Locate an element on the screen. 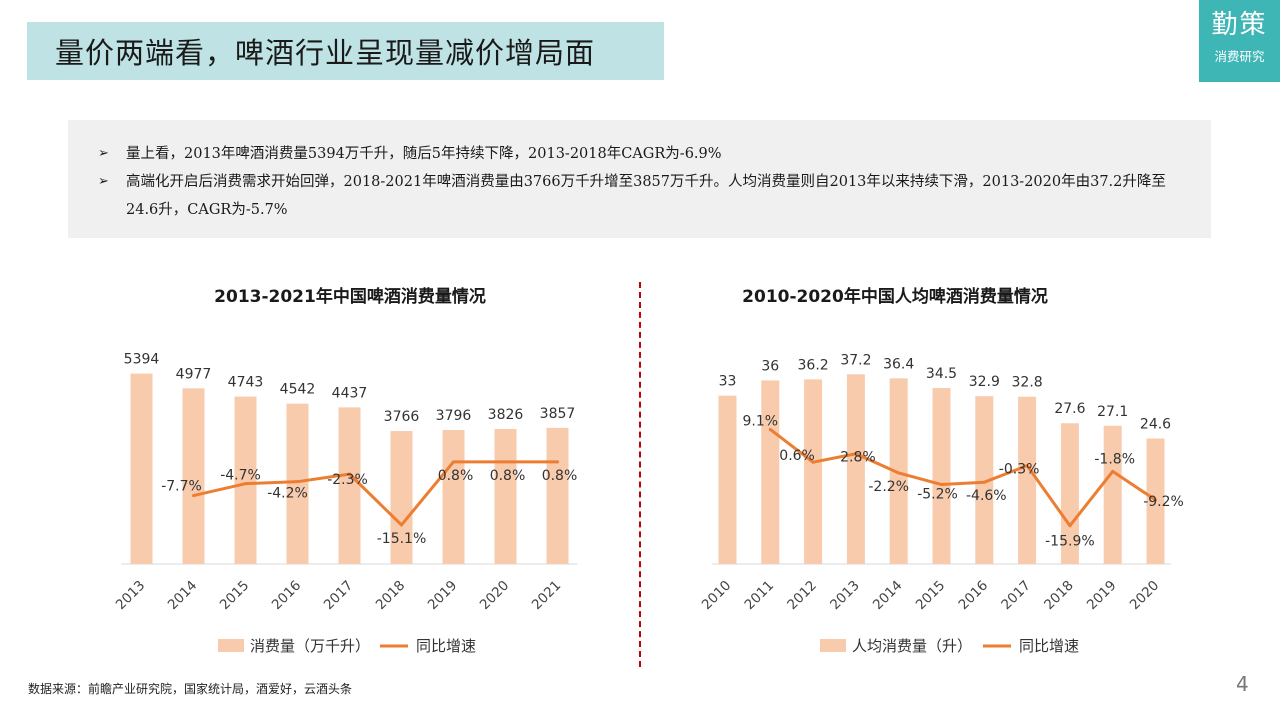 The width and height of the screenshot is (1280, 720). growth-value-label: -15.1% is located at coordinates (402, 539).